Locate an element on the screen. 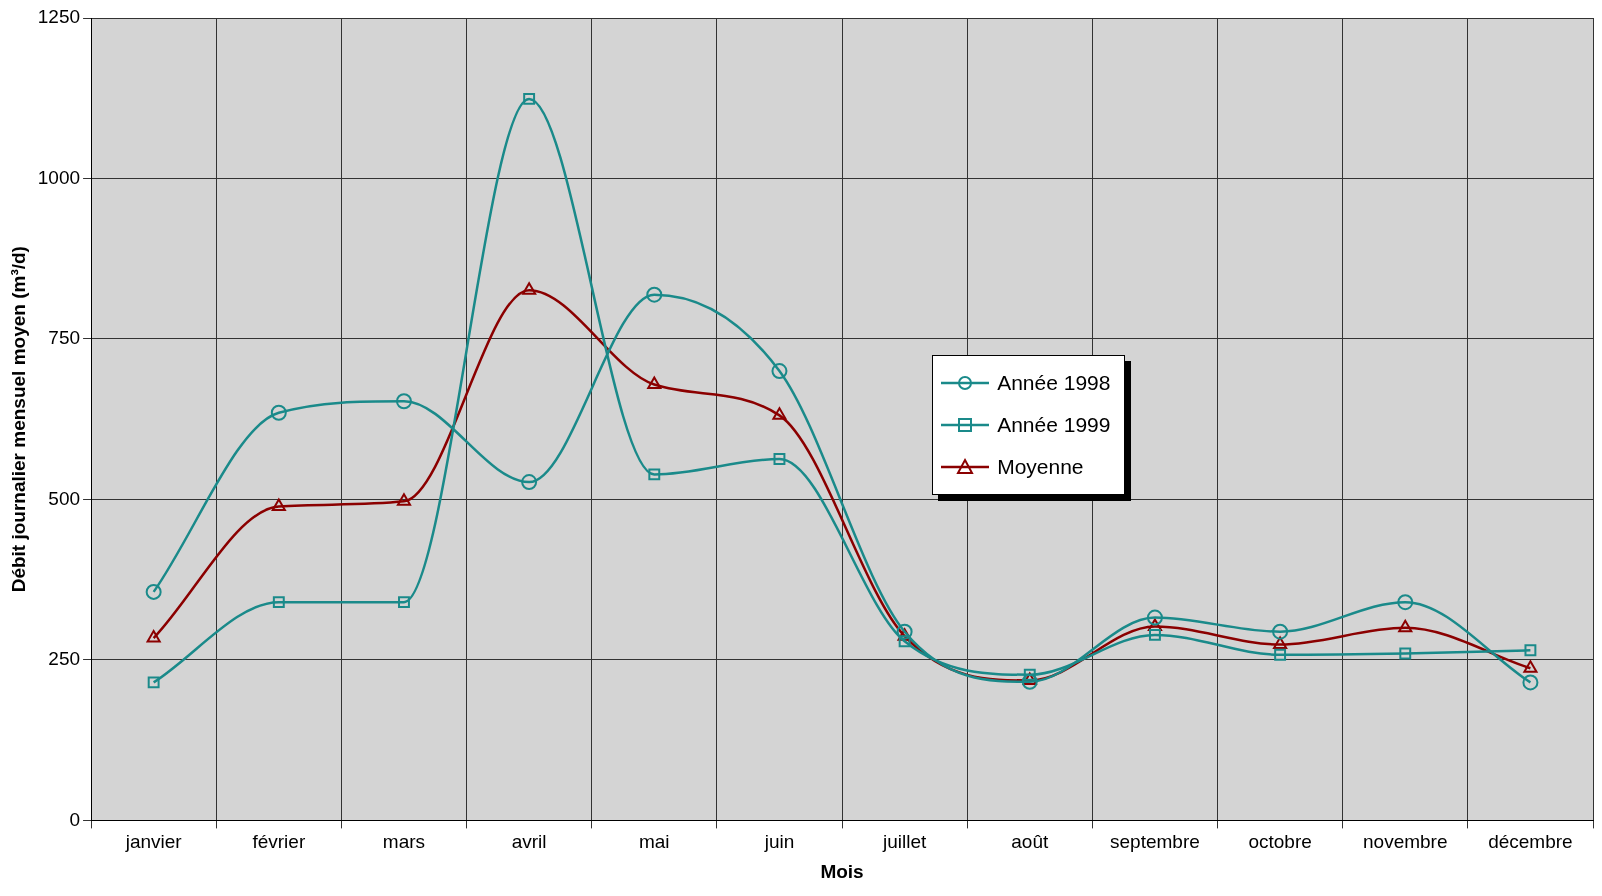  y-tick-label: 500 is located at coordinates (64, 498).